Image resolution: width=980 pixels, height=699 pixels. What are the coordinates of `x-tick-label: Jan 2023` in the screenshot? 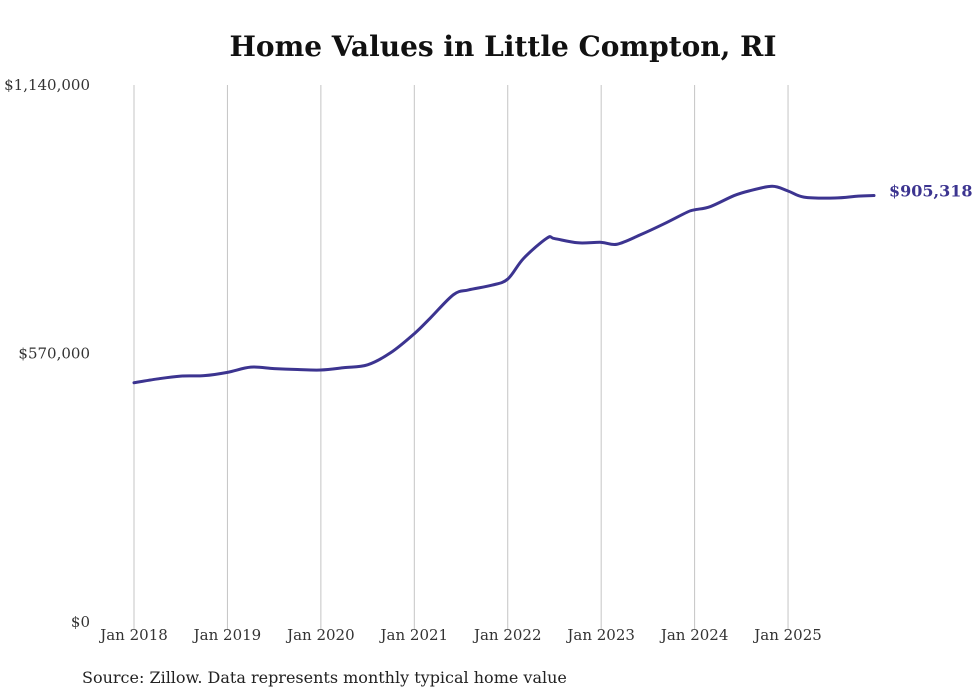 It's located at (600, 635).